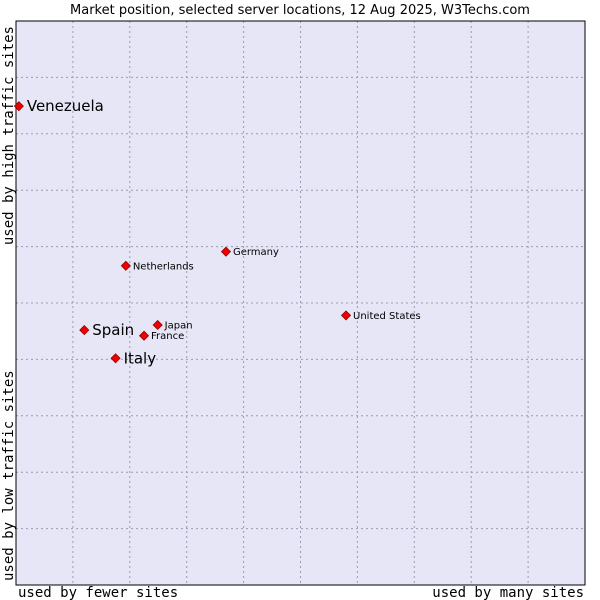 This screenshot has height=600, width=600. I want to click on y-axis-label-bottom: used by low traffic sites, so click(9, 475).